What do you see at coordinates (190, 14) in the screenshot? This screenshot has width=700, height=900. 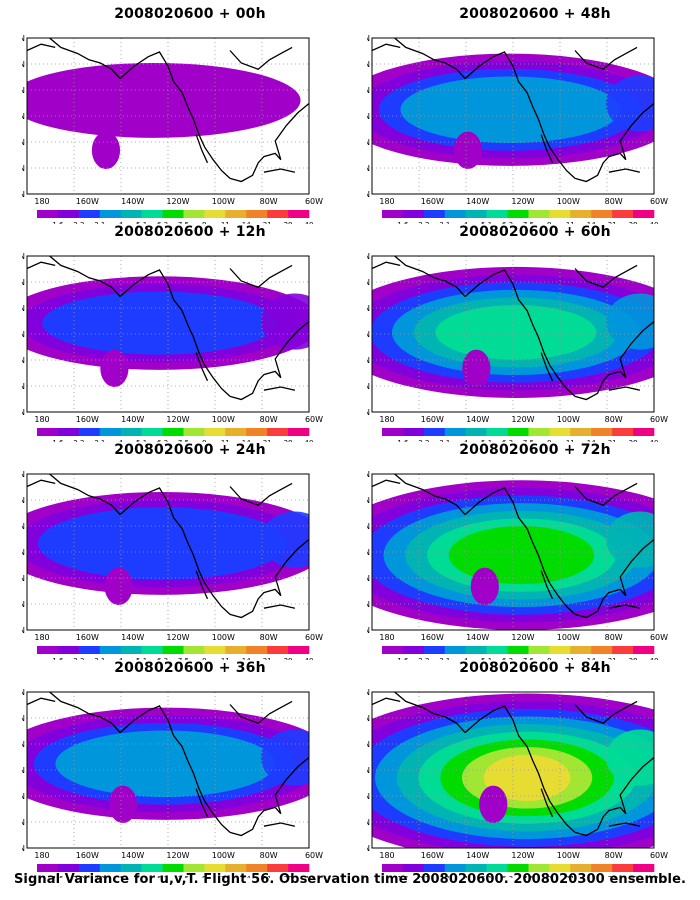 I see `panel-title: 2008020600 + 00h` at bounding box center [190, 14].